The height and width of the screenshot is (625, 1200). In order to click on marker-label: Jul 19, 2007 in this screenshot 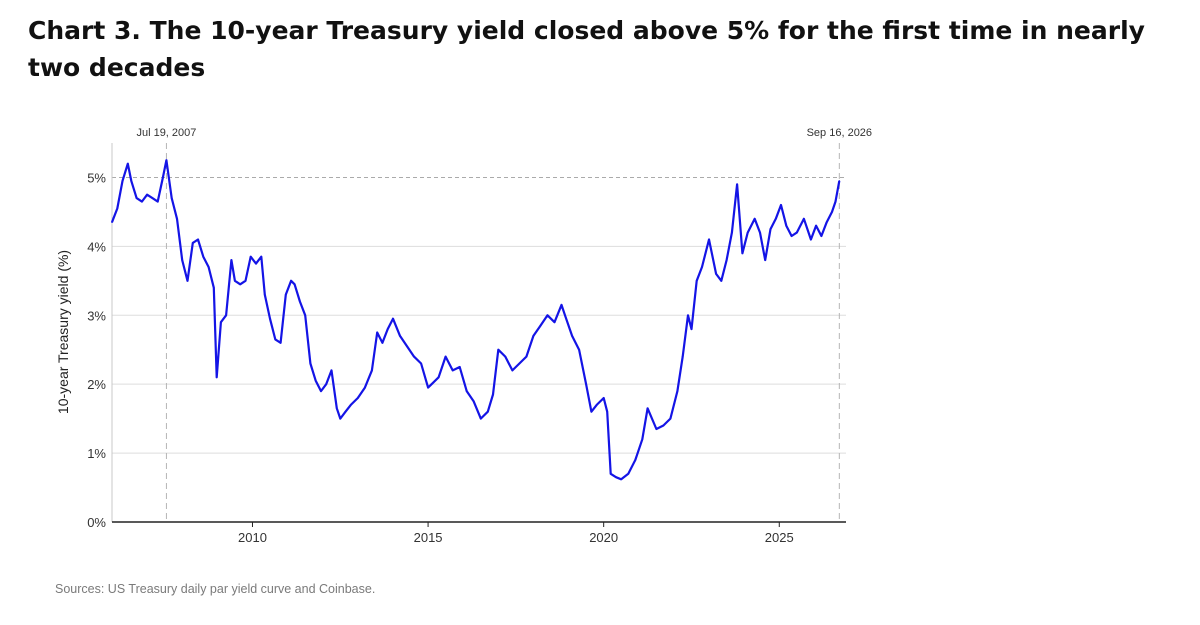, I will do `click(166, 133)`.